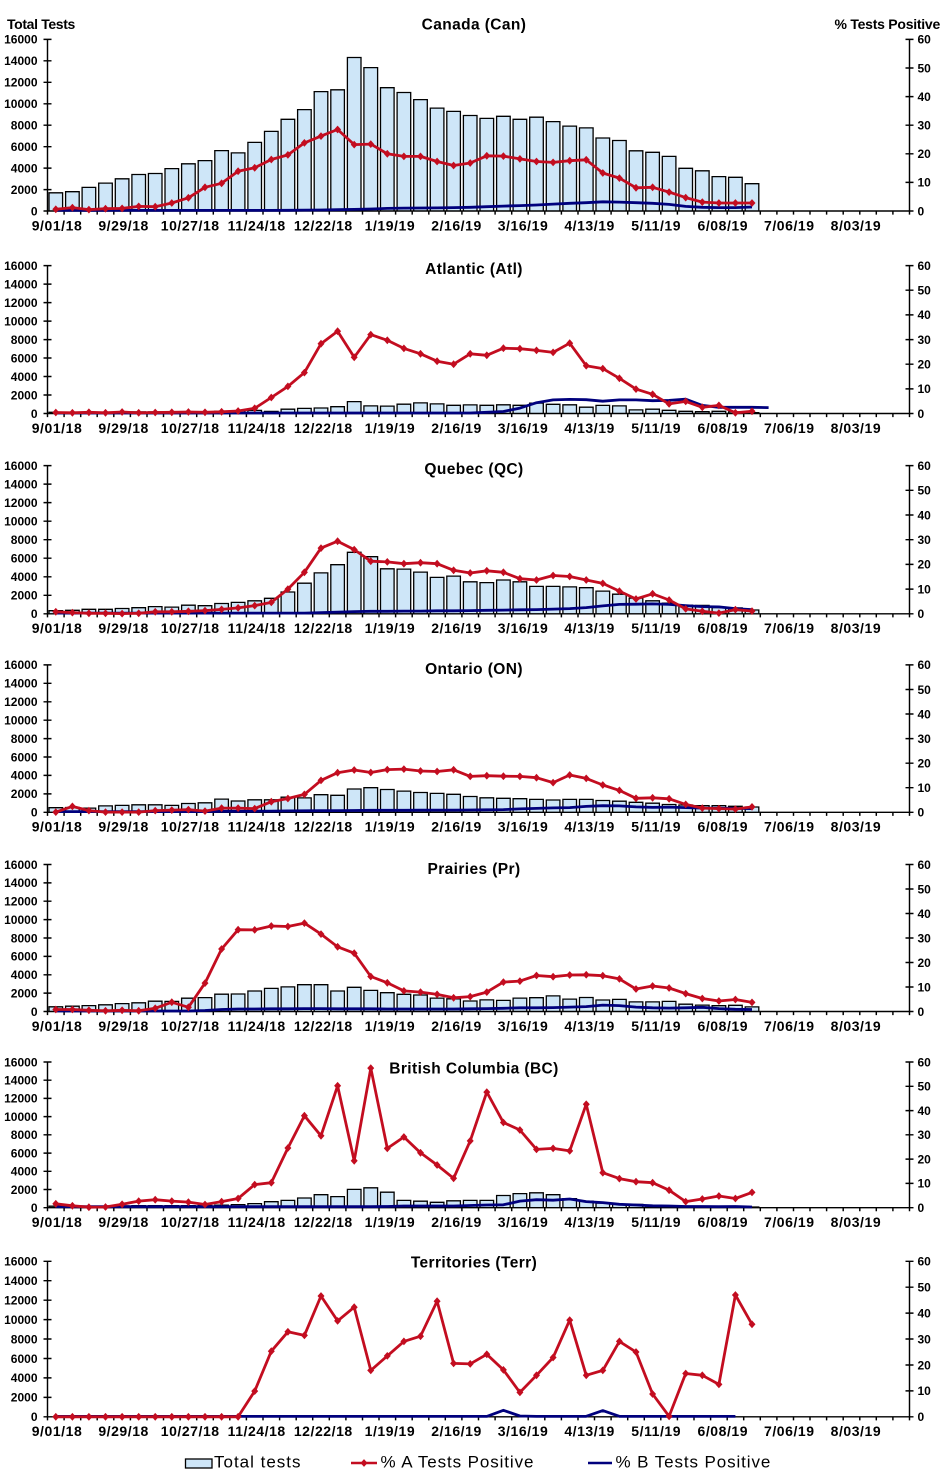 The width and height of the screenshot is (946, 1482). What do you see at coordinates (888, 24) in the screenshot?
I see `svg-text: % Tests Positive` at bounding box center [888, 24].